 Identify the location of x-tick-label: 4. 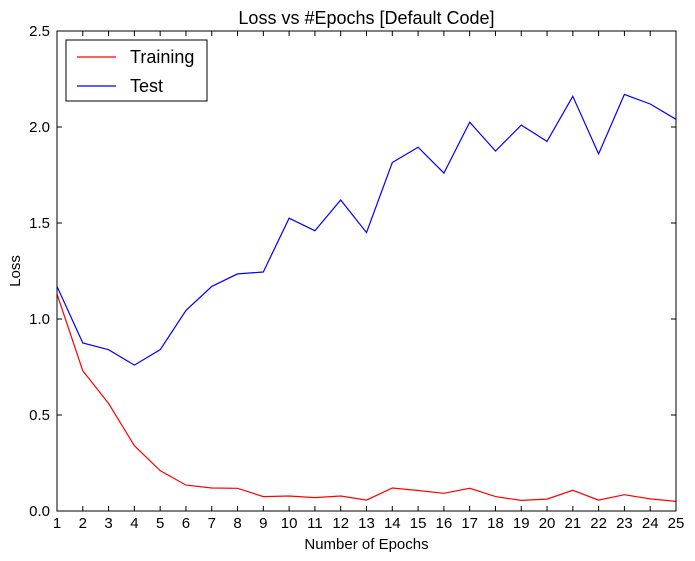
(134, 523).